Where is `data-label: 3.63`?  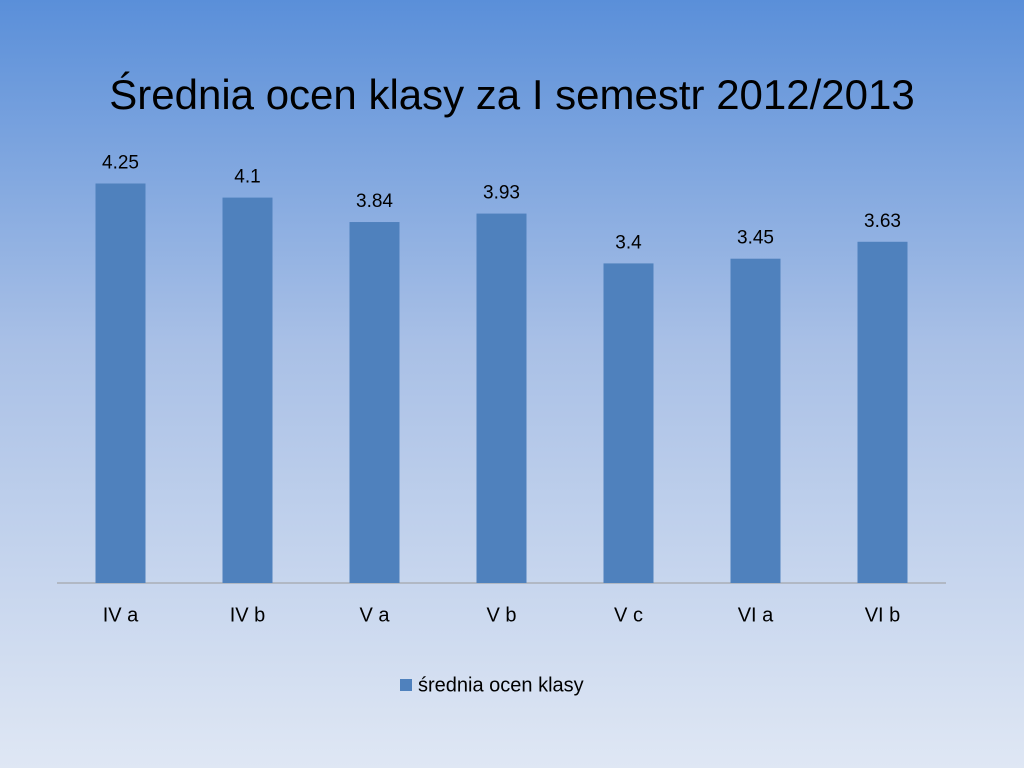
data-label: 3.63 is located at coordinates (882, 221).